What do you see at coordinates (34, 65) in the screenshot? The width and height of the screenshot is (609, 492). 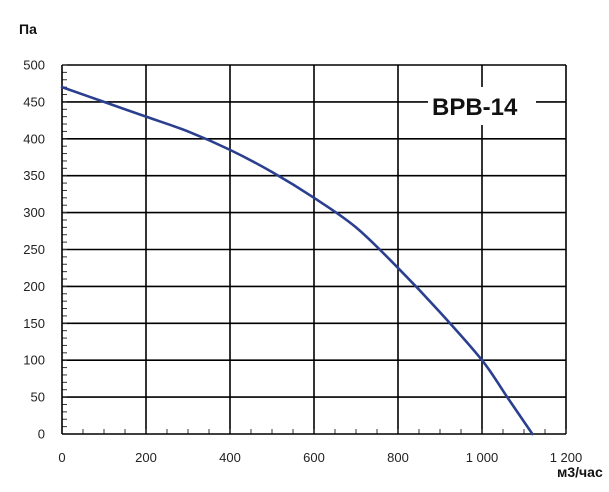 I see `y-tick-label: 500` at bounding box center [34, 65].